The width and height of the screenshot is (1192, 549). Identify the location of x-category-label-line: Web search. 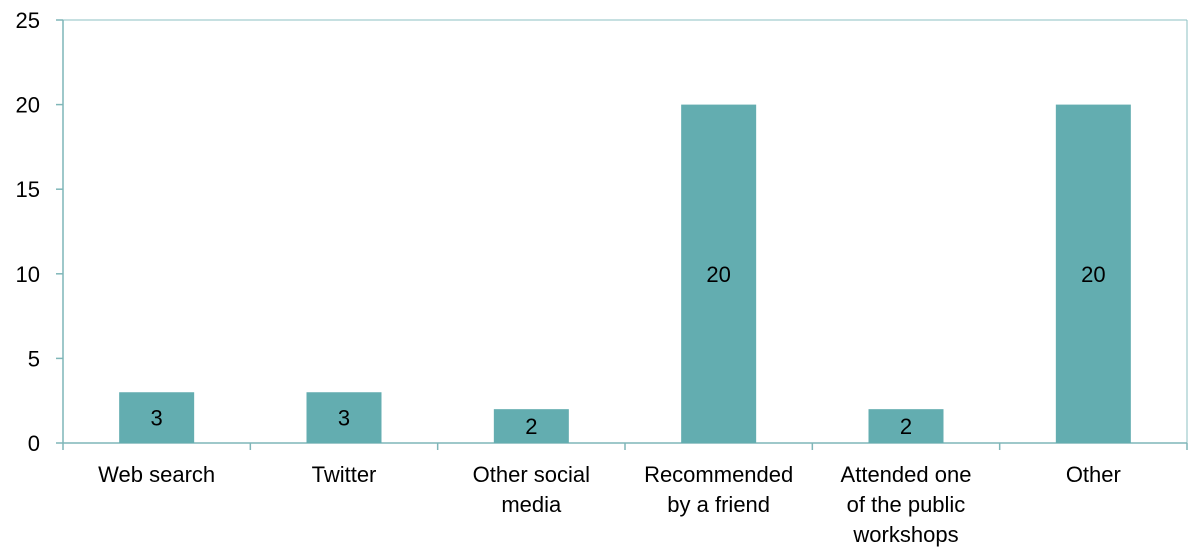
(156, 474).